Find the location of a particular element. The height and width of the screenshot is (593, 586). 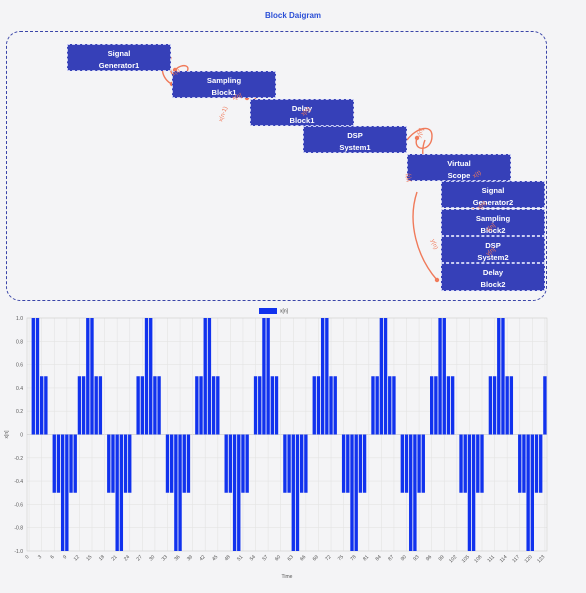

x-tick-label: 39 is located at coordinates (190, 558).